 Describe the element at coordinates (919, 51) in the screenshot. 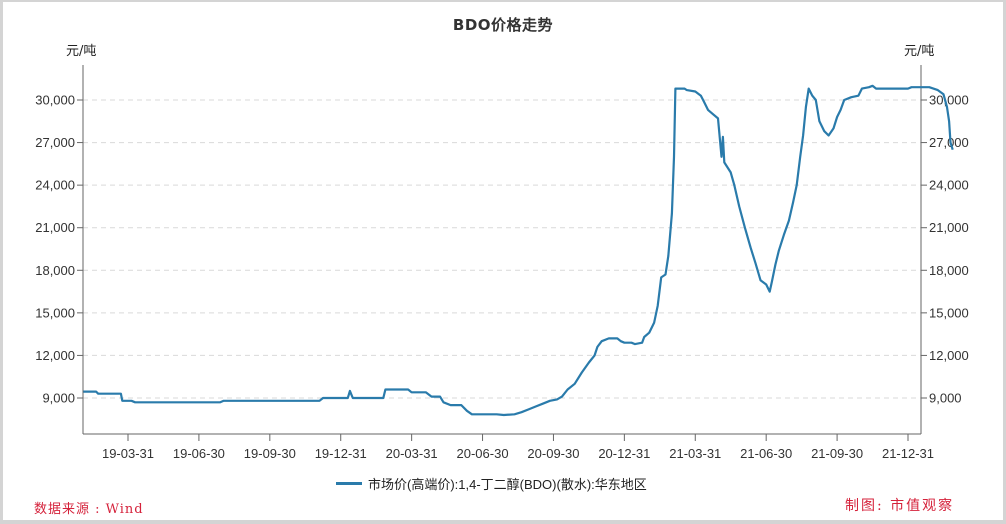

I see `right-axis-unit: 元/吨` at that location.